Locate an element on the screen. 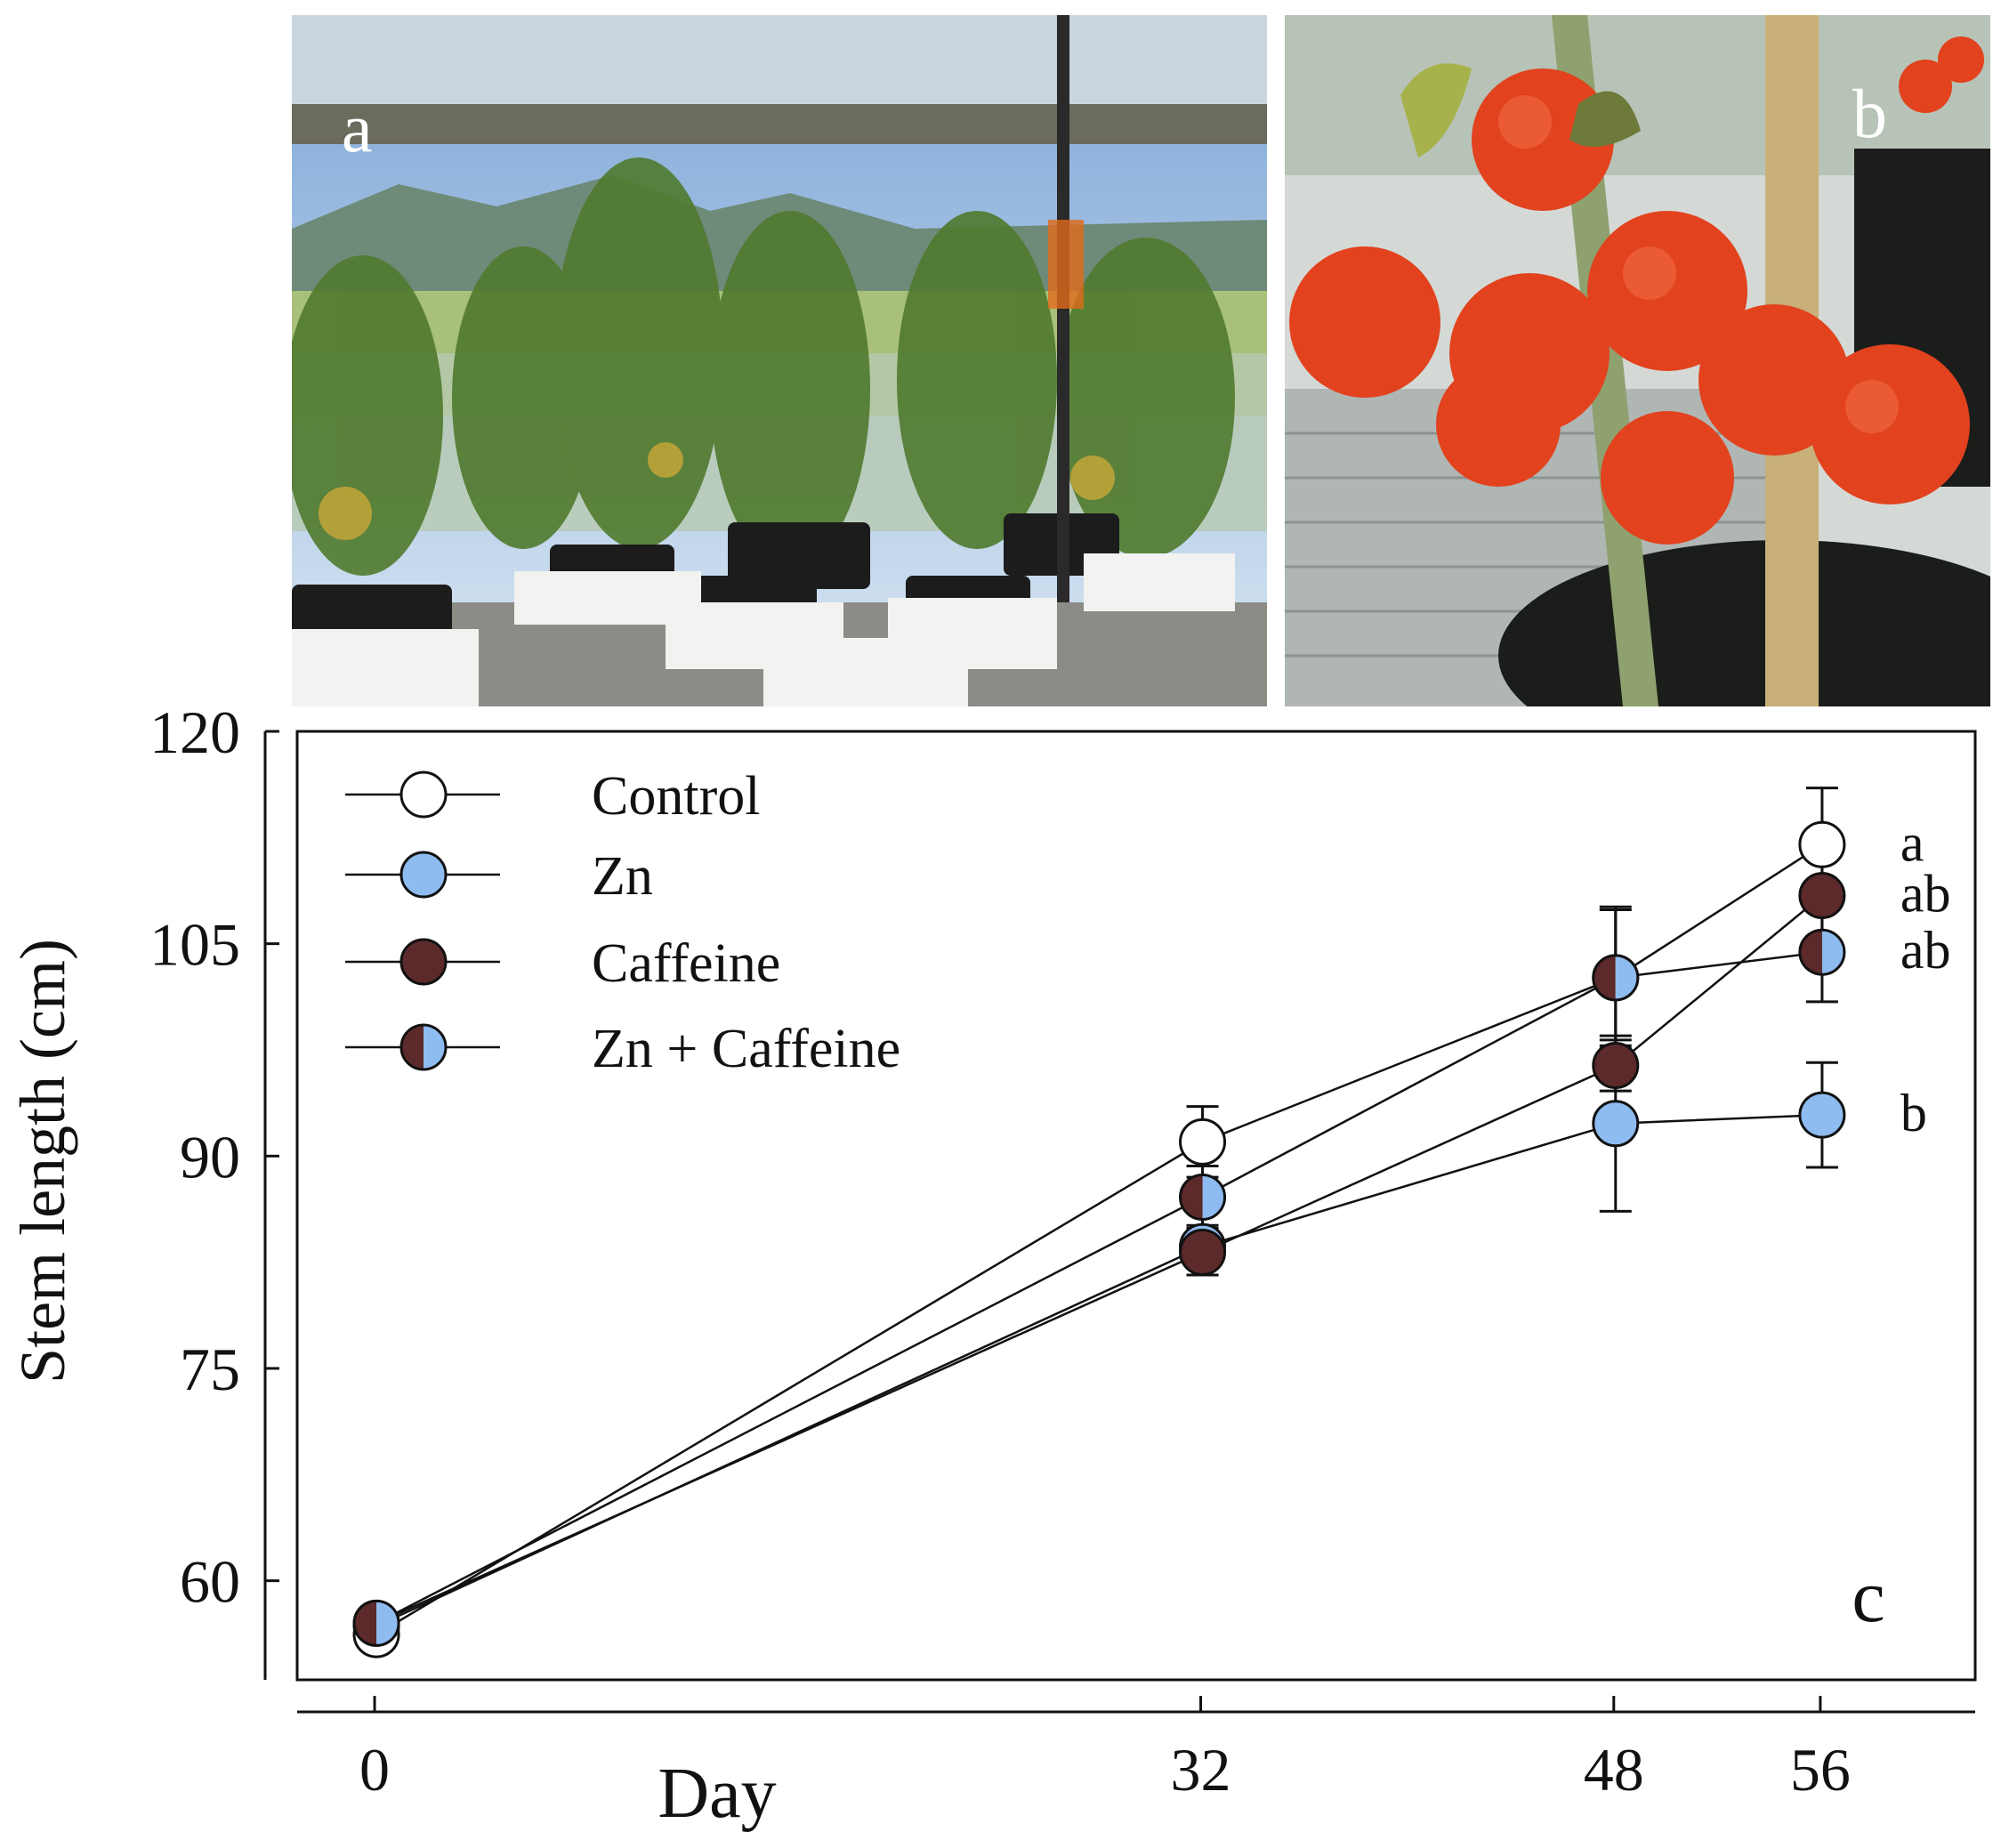 The height and width of the screenshot is (1848, 1993). x-tick-label: 0 is located at coordinates (374, 1770).